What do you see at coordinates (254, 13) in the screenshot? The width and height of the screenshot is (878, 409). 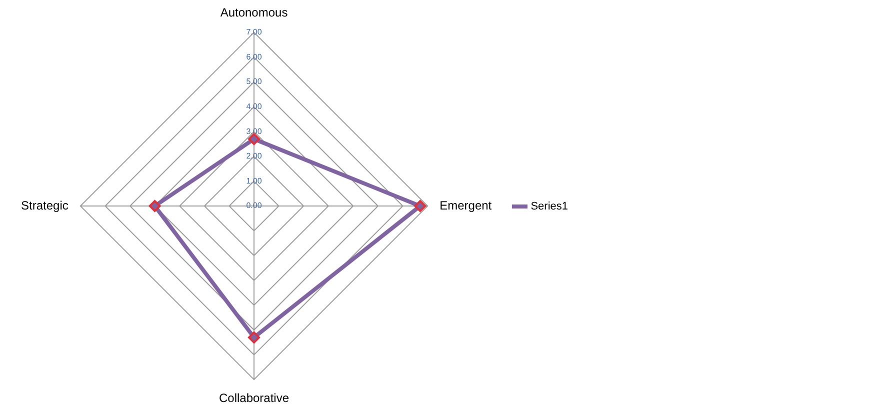 I see `spoke-label: Autonomous` at bounding box center [254, 13].